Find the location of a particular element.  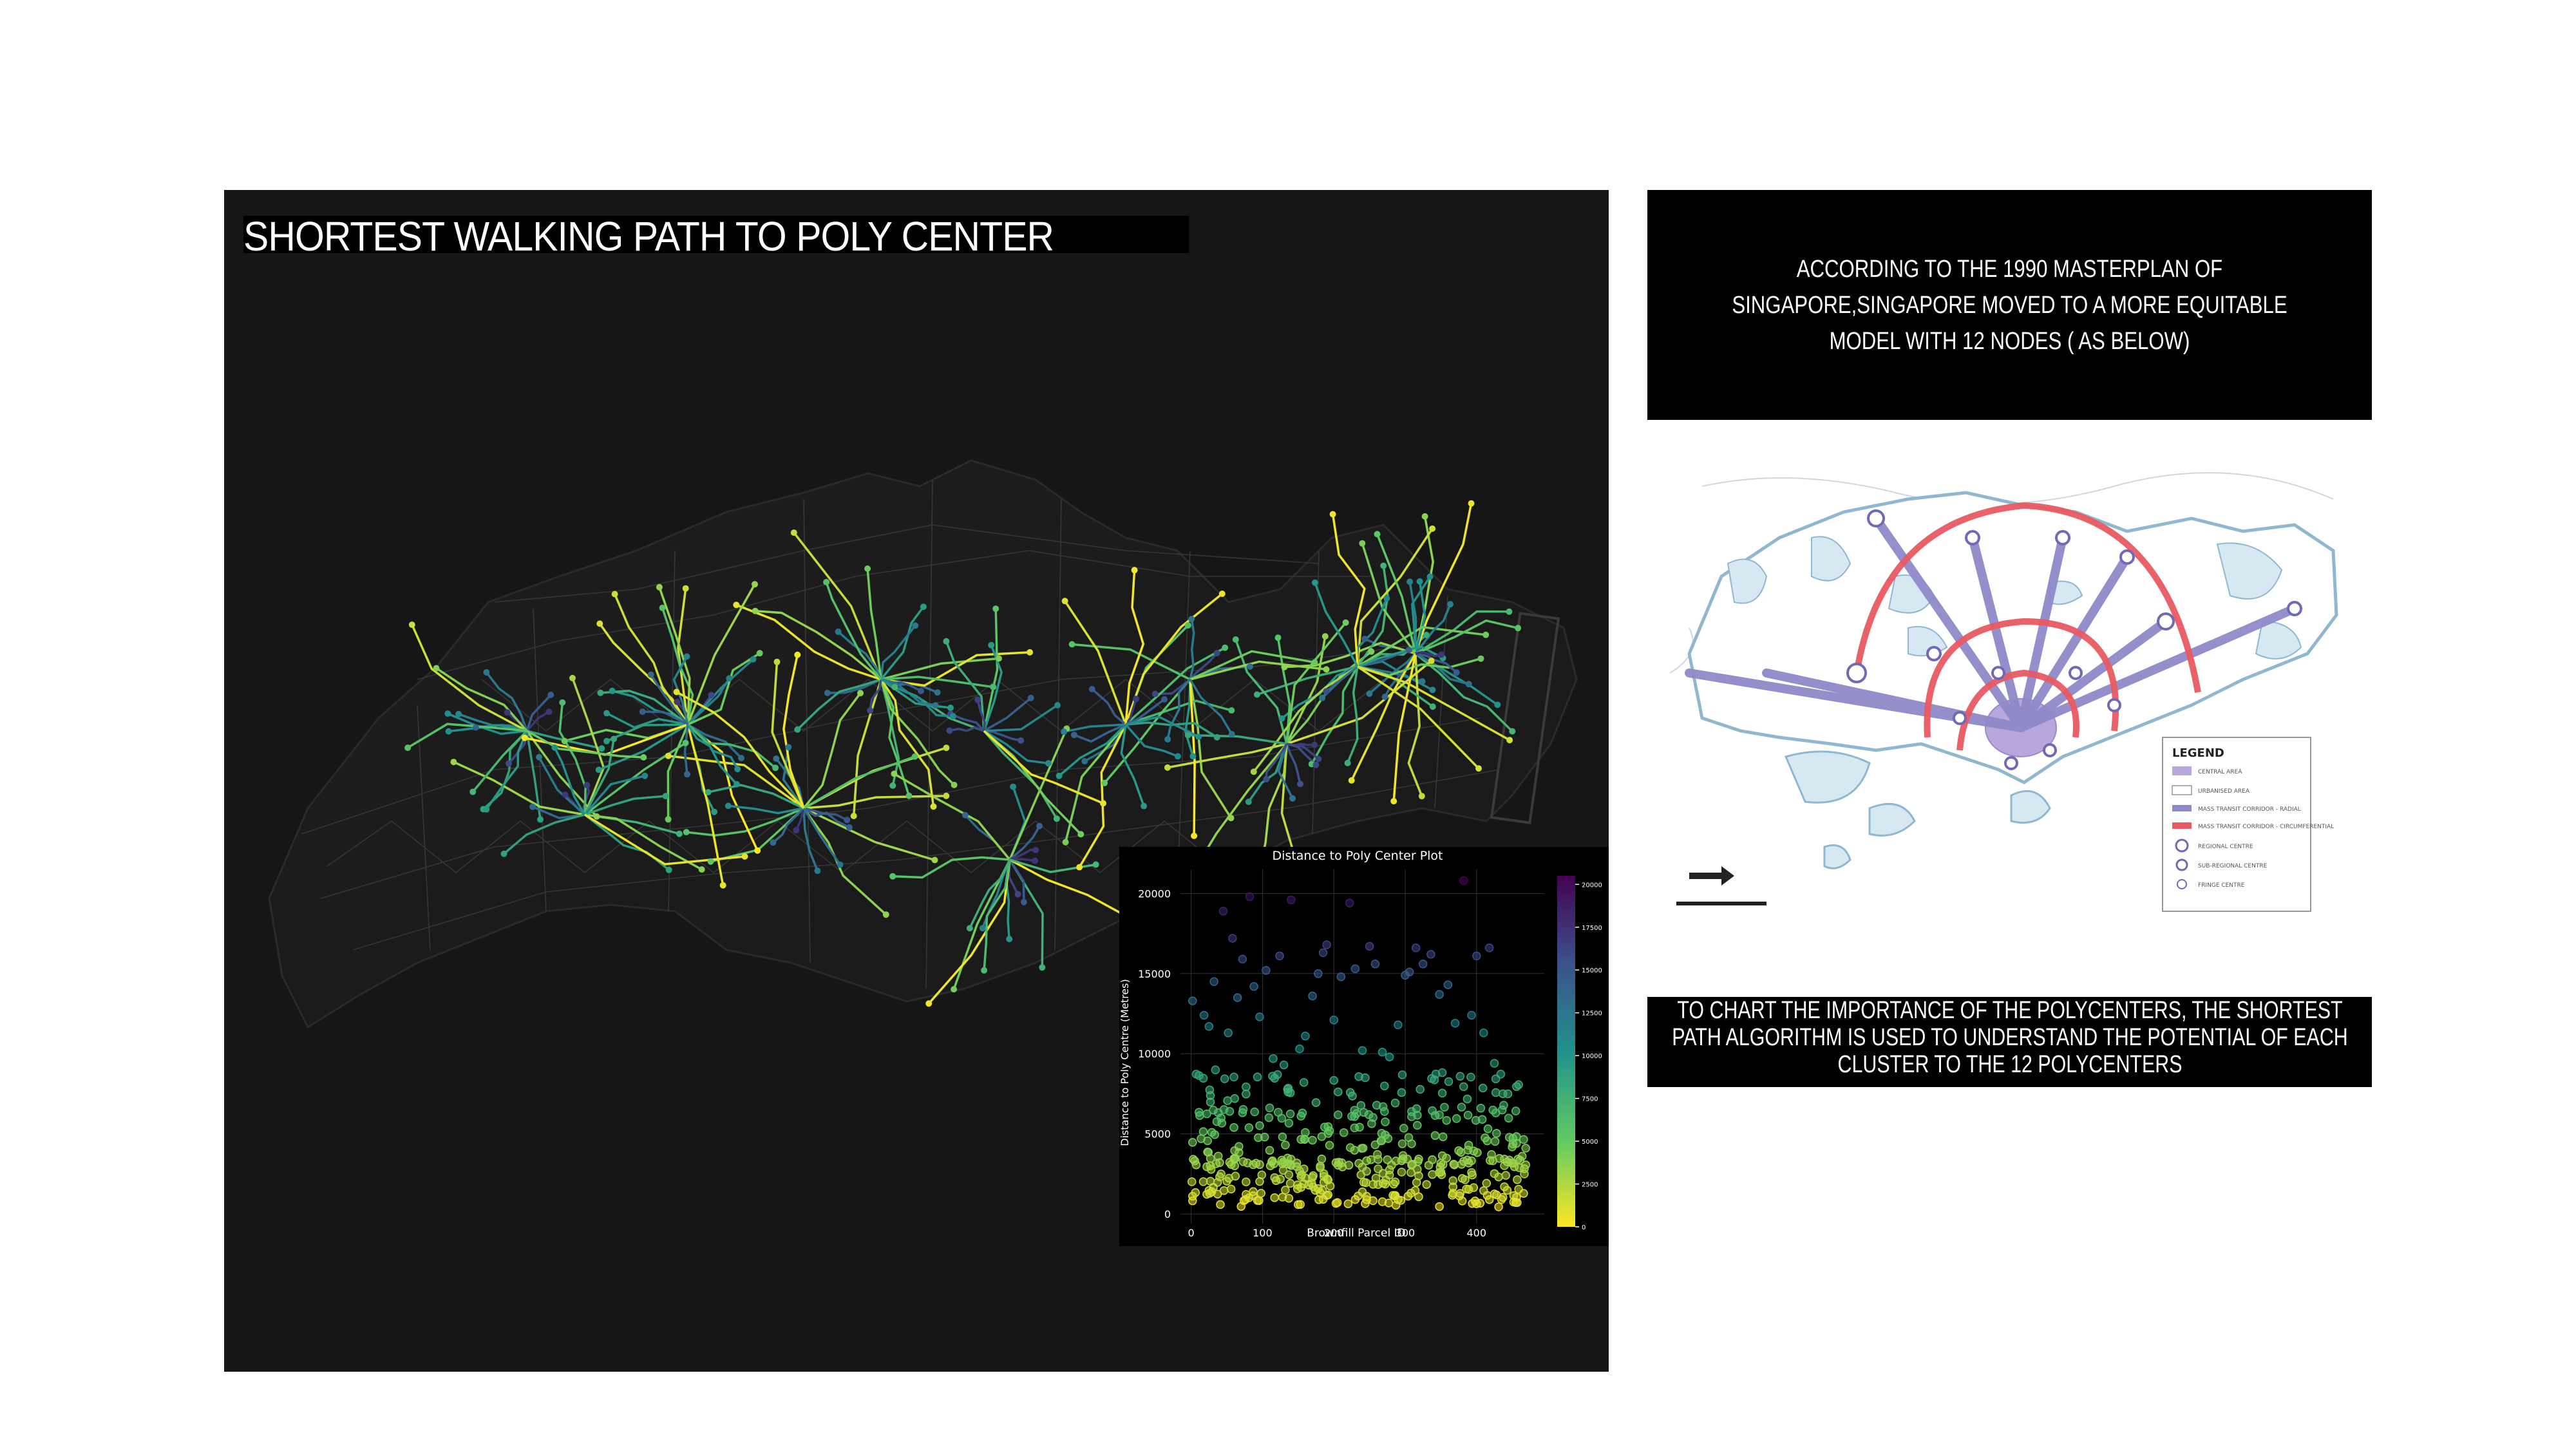

chart-points is located at coordinates (1358, 1043).